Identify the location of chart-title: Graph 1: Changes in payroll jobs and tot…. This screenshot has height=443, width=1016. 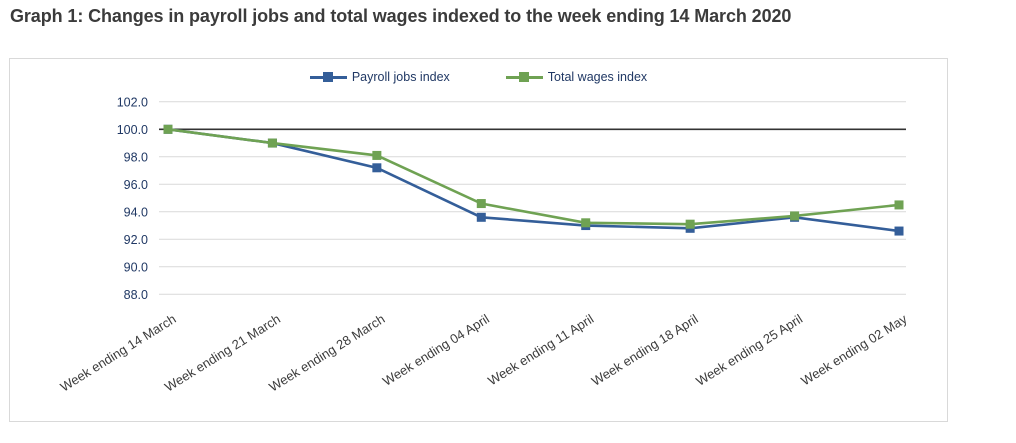
(401, 16).